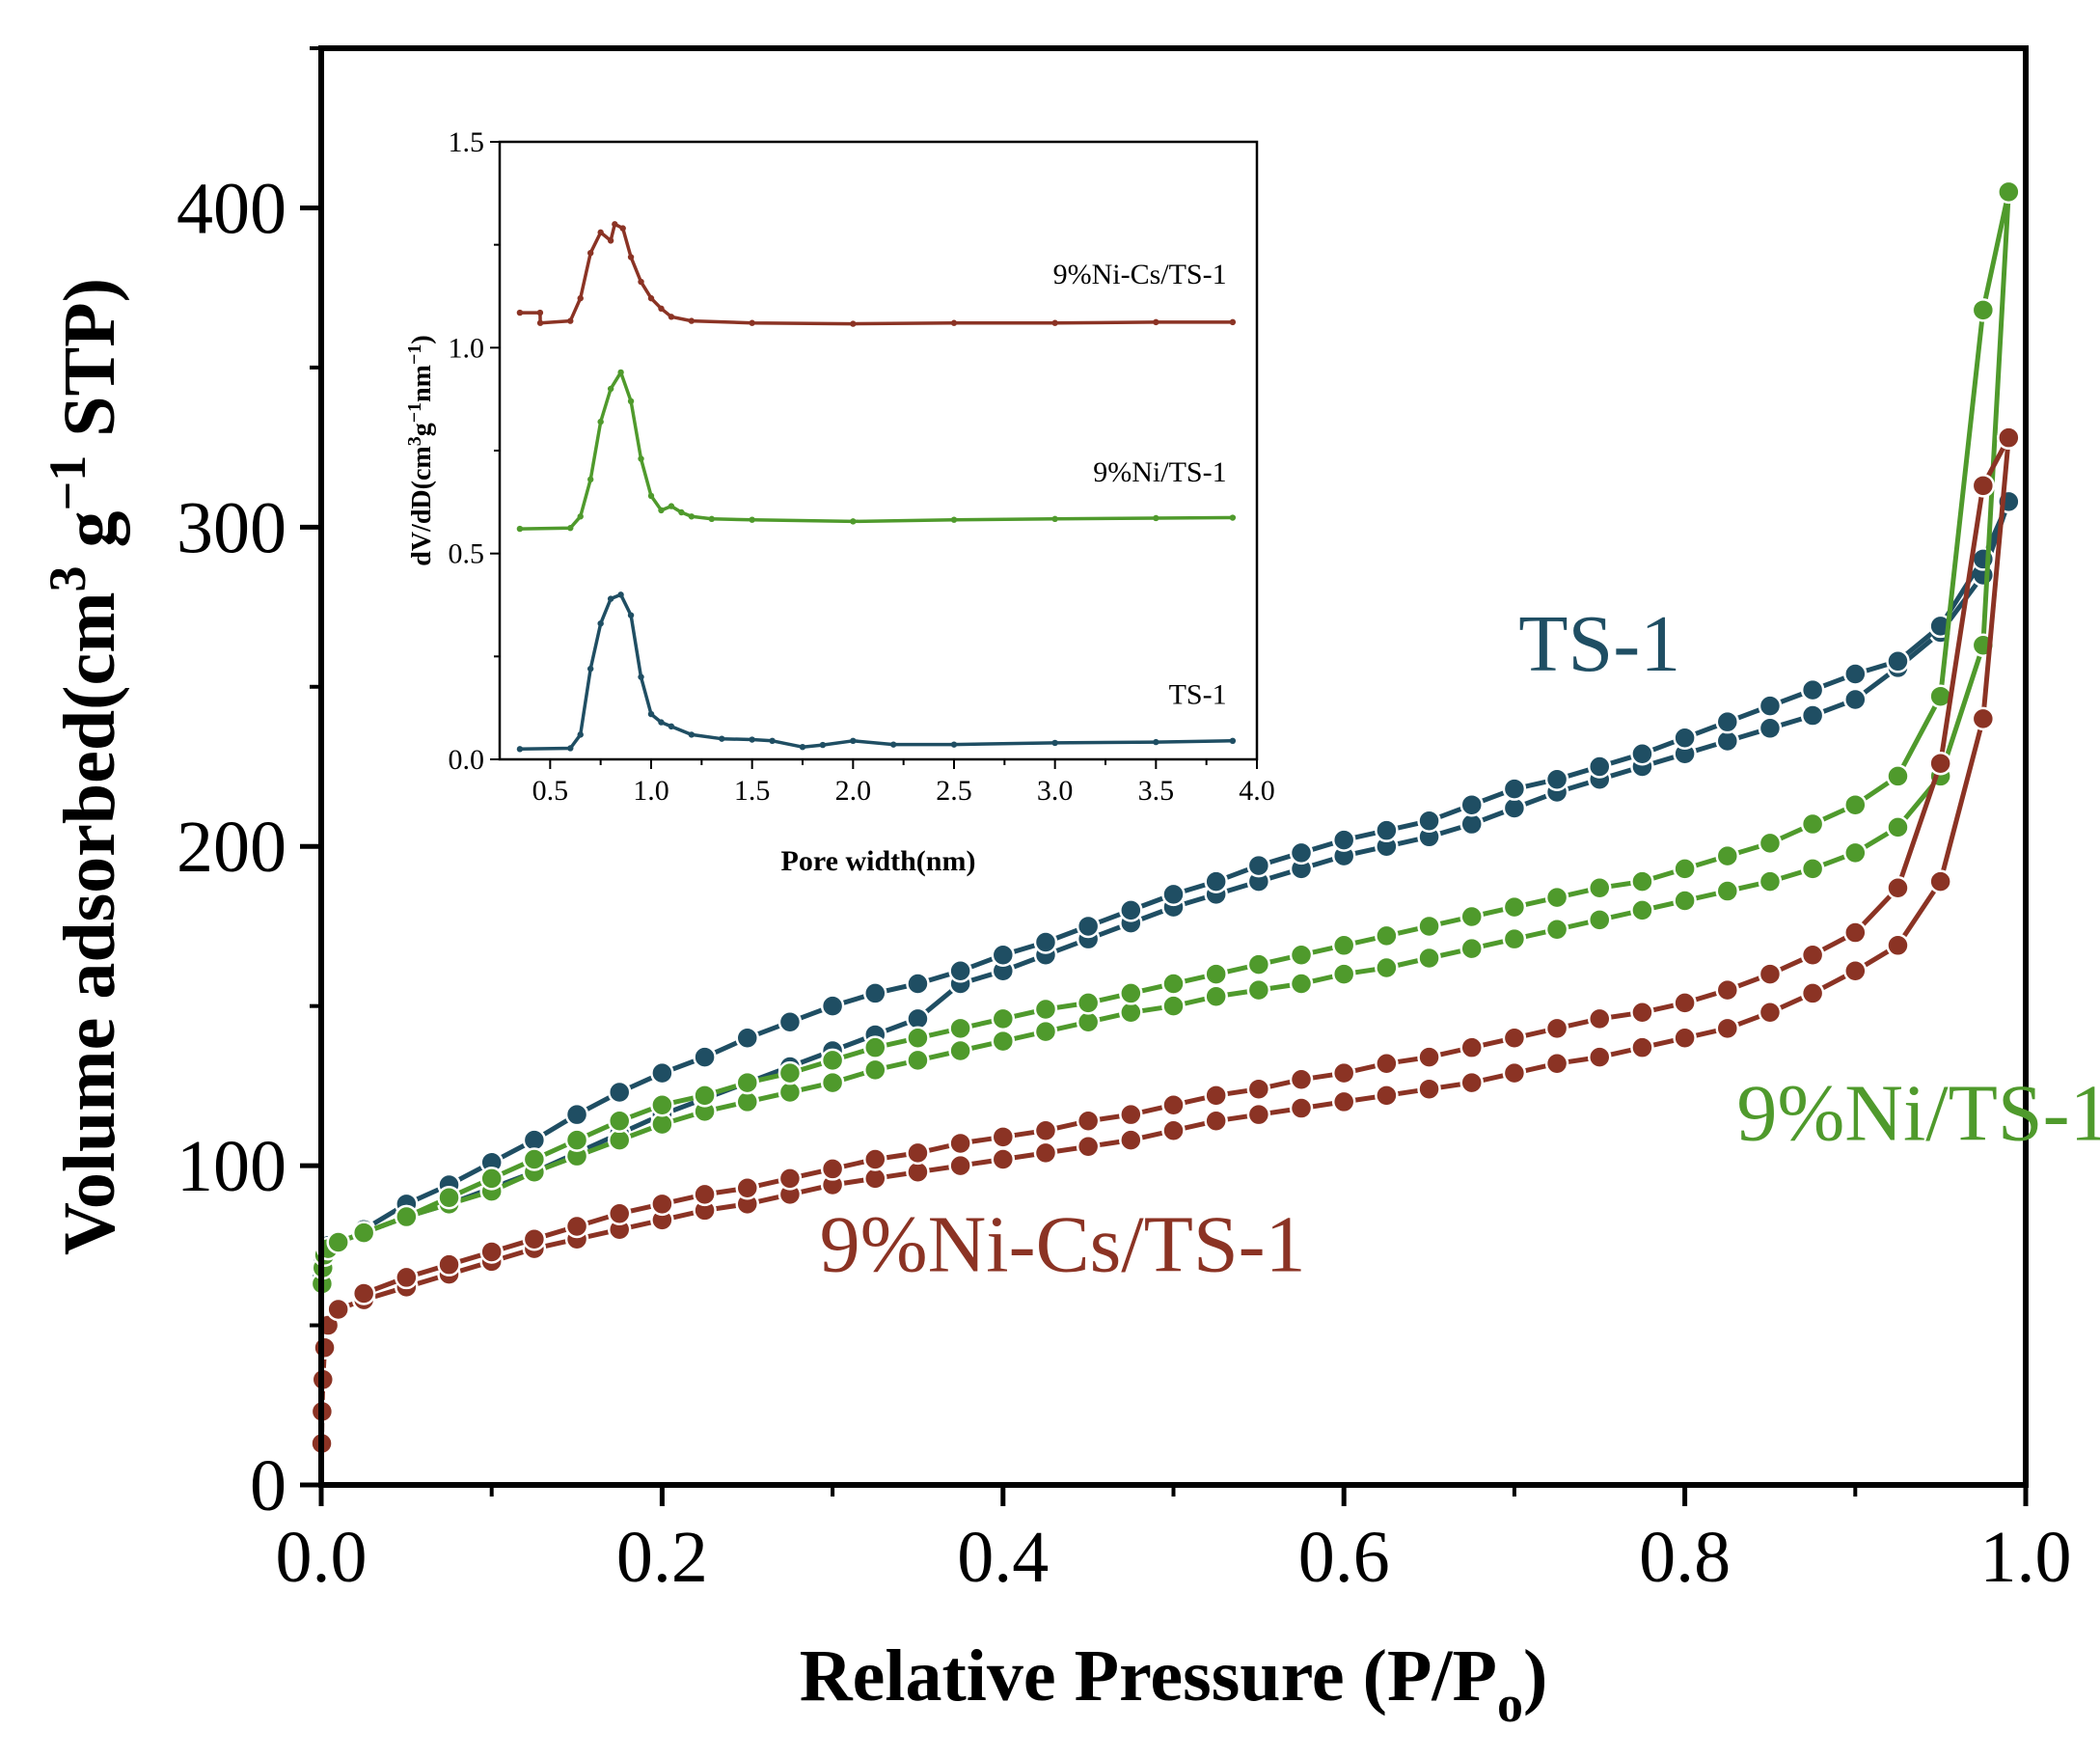 The height and width of the screenshot is (1758, 2100). What do you see at coordinates (1063, 1244) in the screenshot?
I see `main-series-label-9-ni-cs-ts-1: 9%Ni-Cs/TS-1` at bounding box center [1063, 1244].